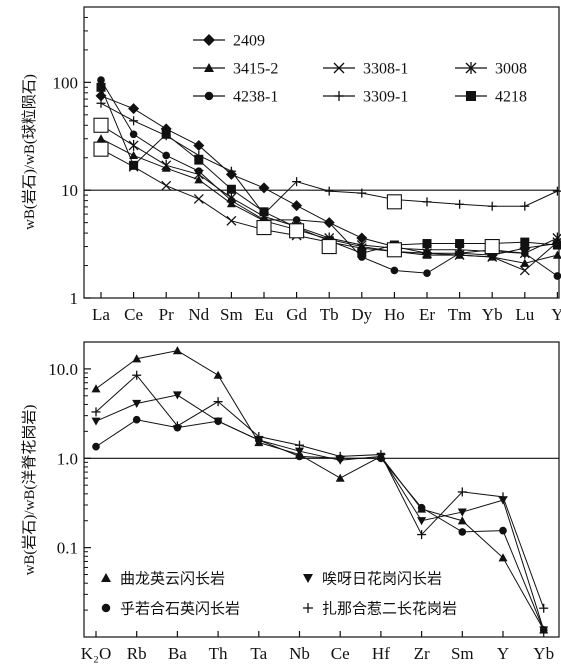  I want to click on x-tick-label: Tm, so click(460, 314).